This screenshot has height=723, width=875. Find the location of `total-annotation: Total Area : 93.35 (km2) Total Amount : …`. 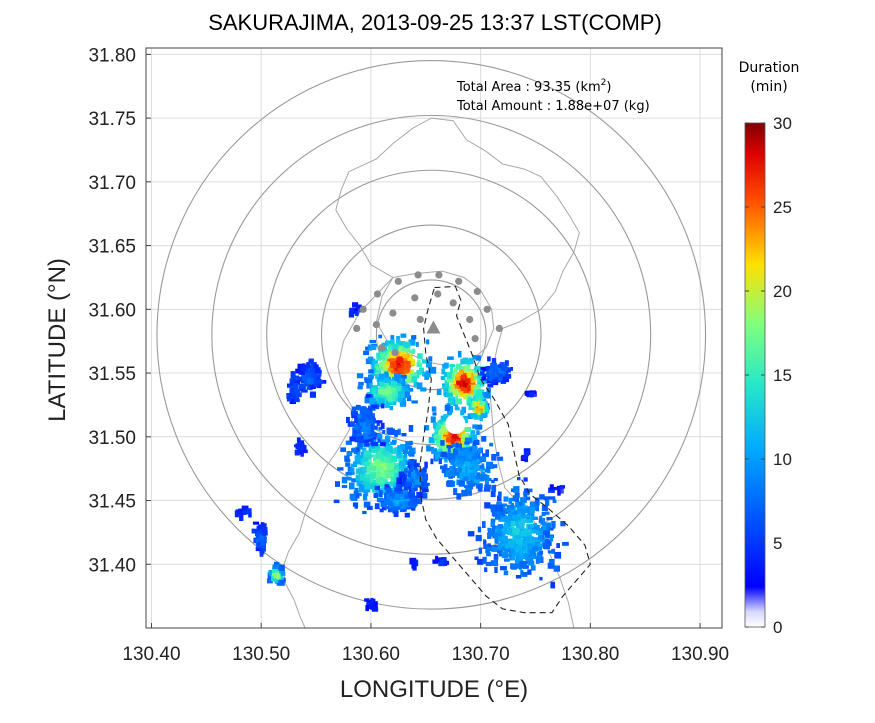

total-annotation: Total Area : 93.35 (km2) Total Amount : … is located at coordinates (553, 96).